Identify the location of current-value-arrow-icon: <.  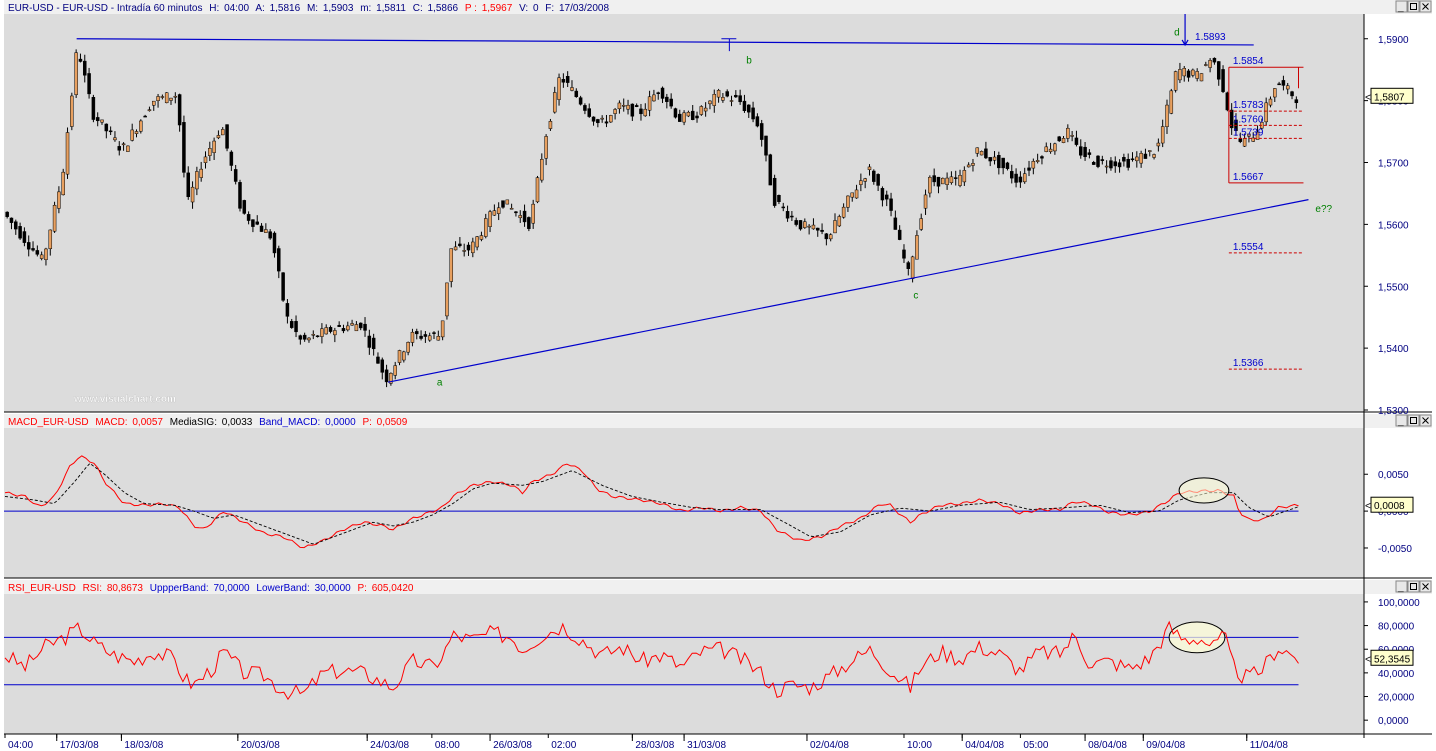
(1368, 659).